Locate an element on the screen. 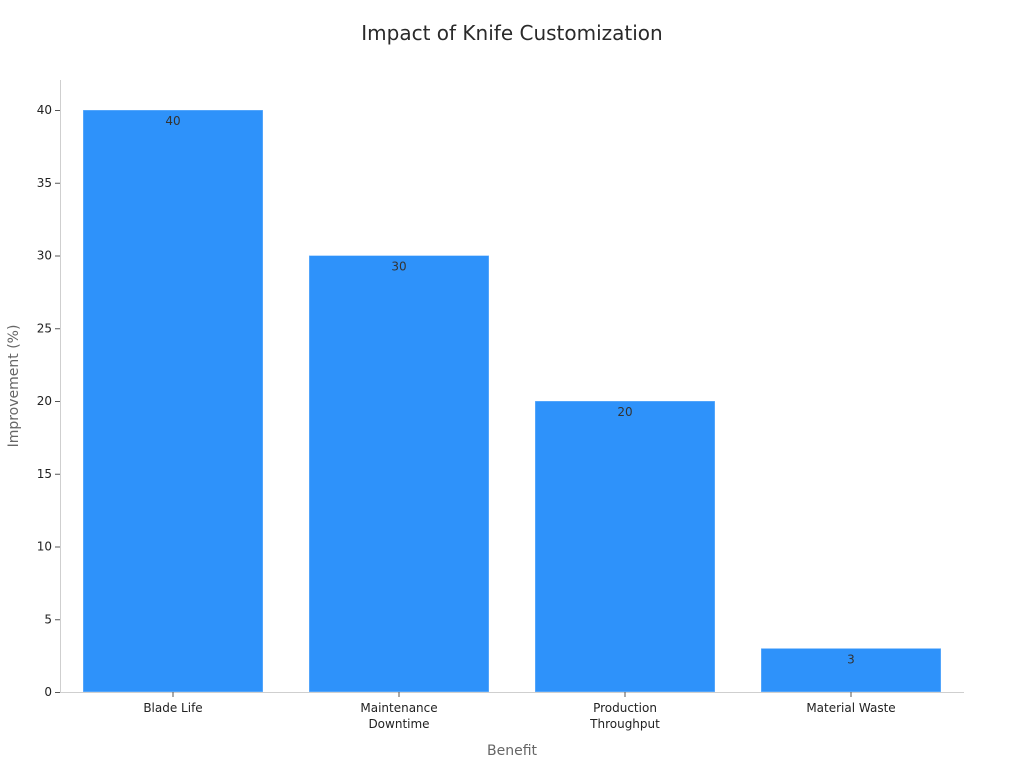 The image size is (1024, 768). x-axis-title: Benefit is located at coordinates (512, 751).